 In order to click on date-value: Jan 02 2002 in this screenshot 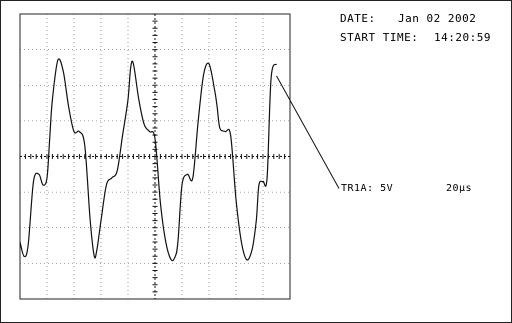, I will do `click(437, 18)`.